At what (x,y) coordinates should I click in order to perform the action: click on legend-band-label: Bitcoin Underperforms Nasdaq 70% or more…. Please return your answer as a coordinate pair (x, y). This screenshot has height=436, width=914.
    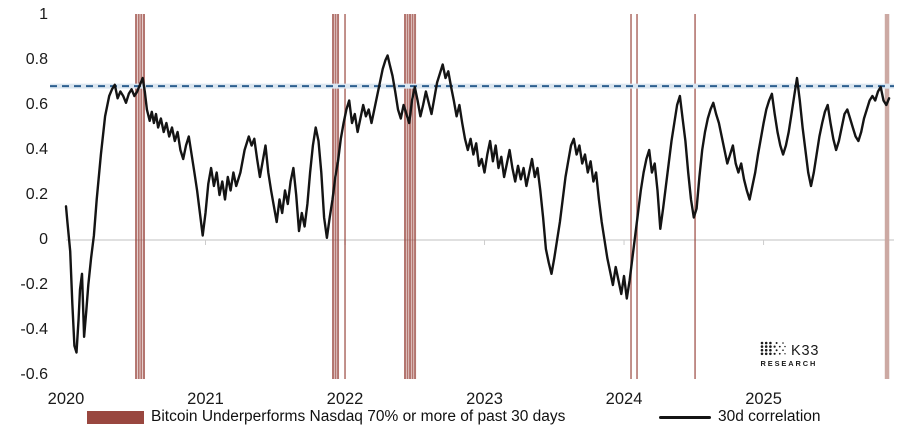
    Looking at the image, I should click on (358, 416).